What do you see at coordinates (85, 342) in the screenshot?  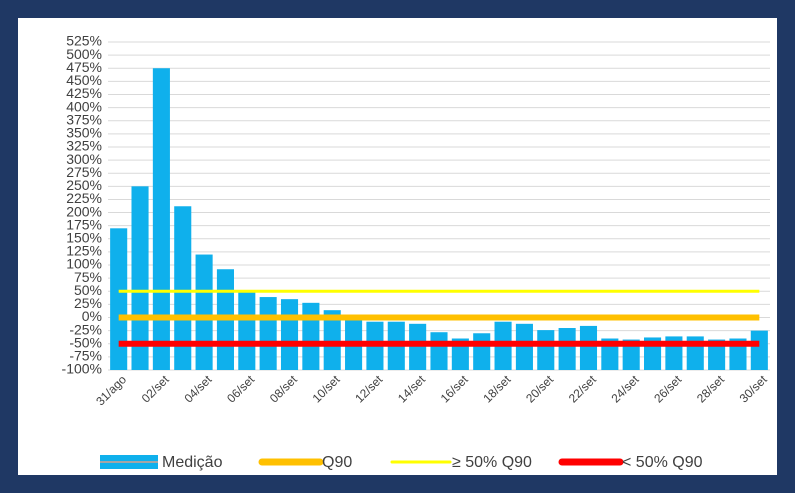 I see `y-tick-label: -50%` at bounding box center [85, 342].